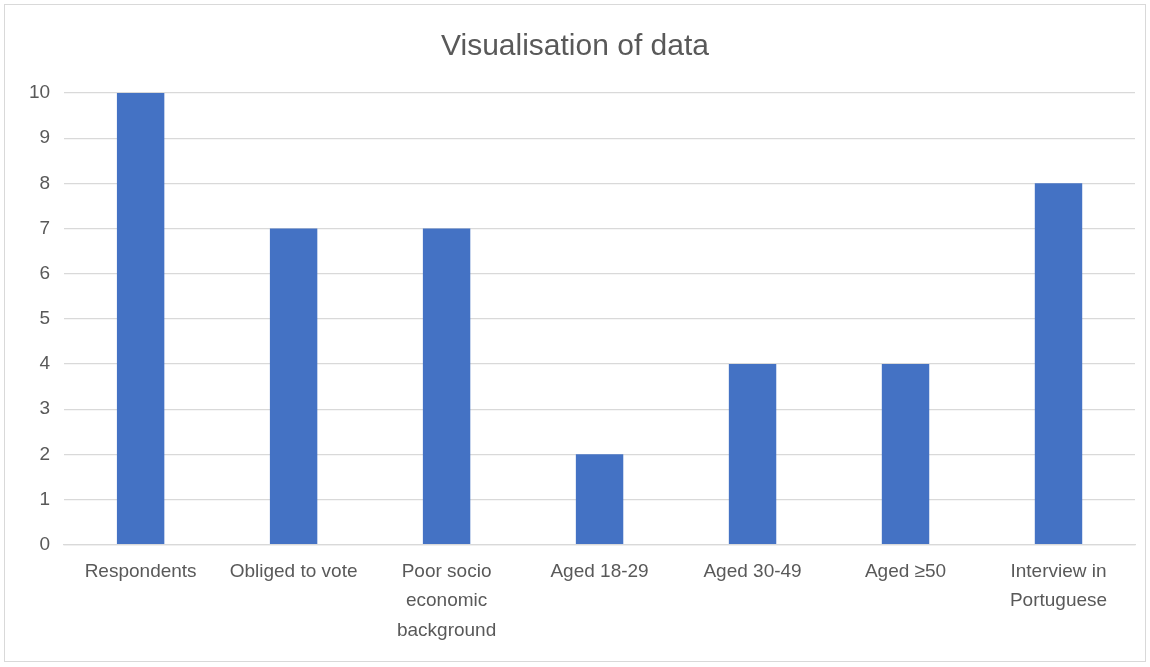  What do you see at coordinates (752, 570) in the screenshot?
I see `x-tick-label: Aged 30-49` at bounding box center [752, 570].